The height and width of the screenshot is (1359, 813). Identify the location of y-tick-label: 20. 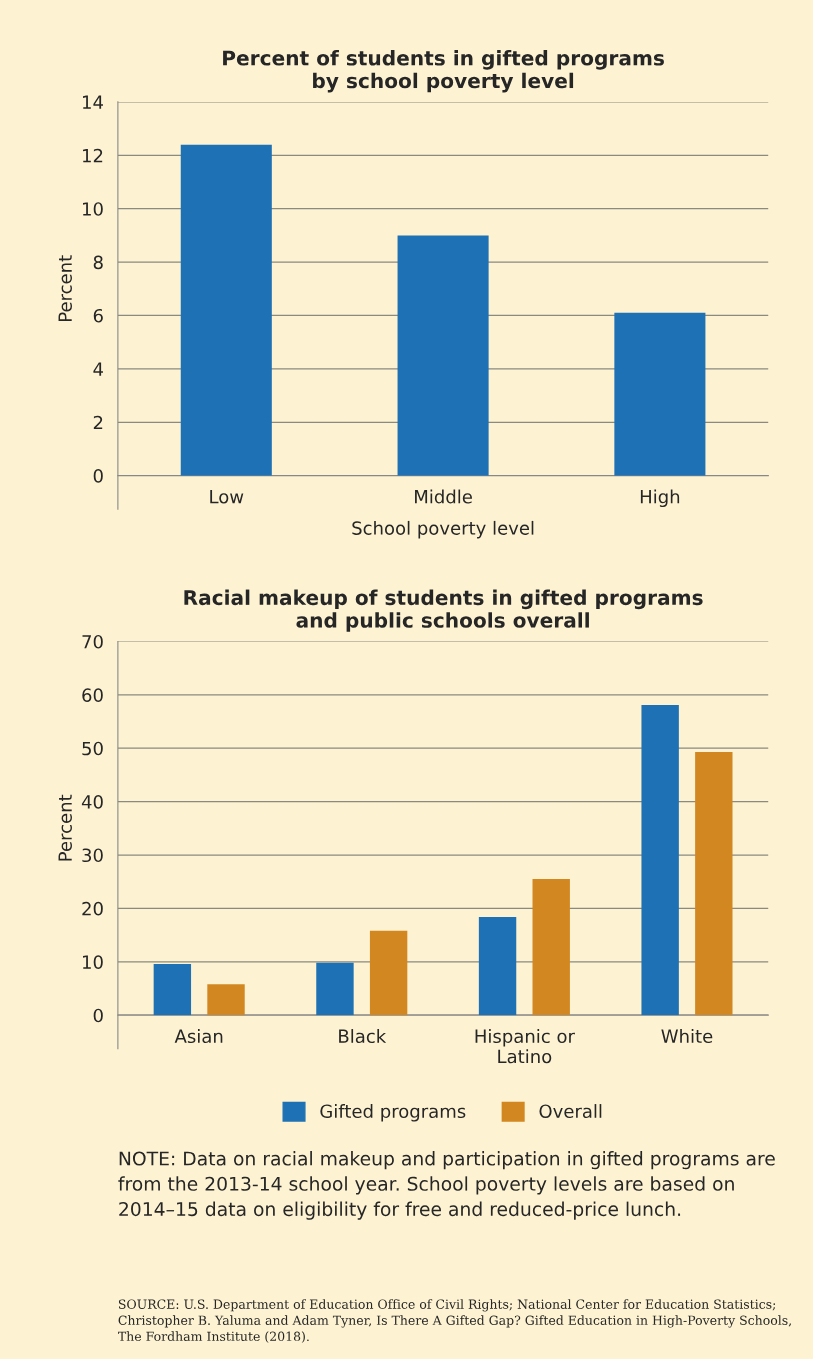
(92, 908).